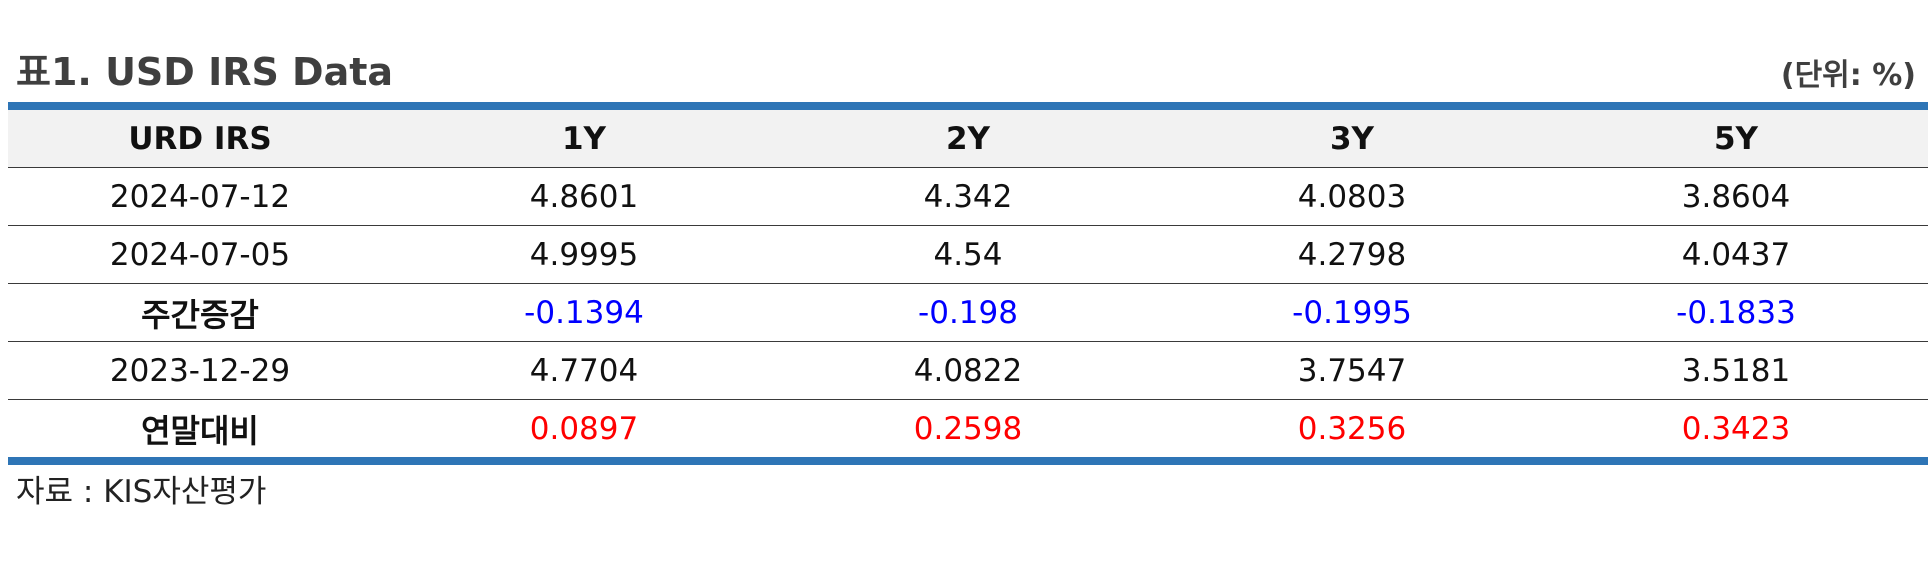 This screenshot has height=562, width=1930. Describe the element at coordinates (200, 312) in the screenshot. I see `row-label-weekly-change: 주간증감` at that location.